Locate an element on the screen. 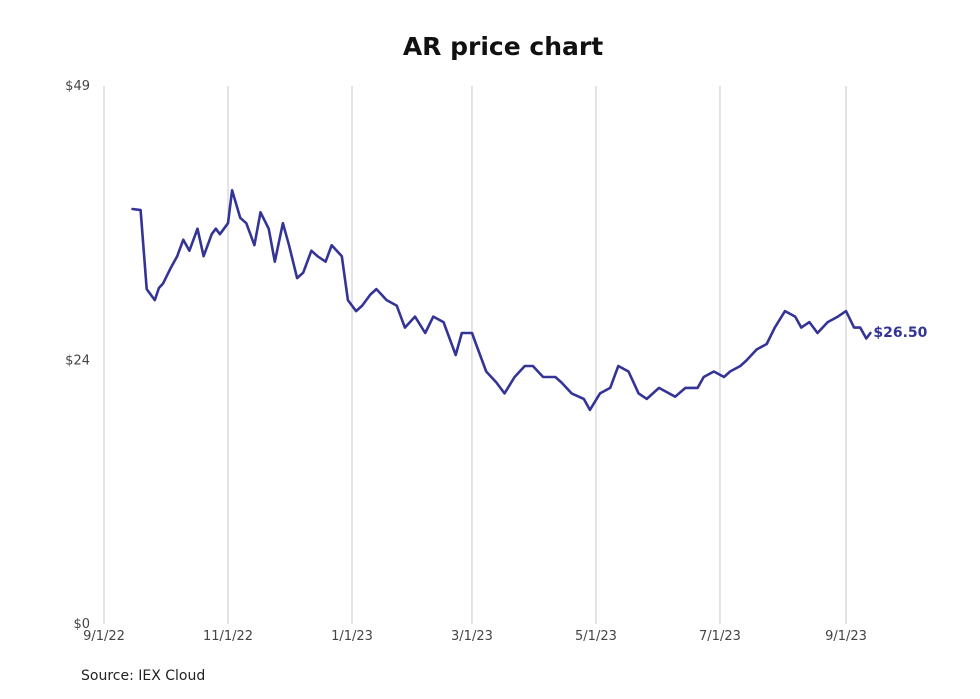  x-tick-label: 9/1/22 is located at coordinates (104, 636).